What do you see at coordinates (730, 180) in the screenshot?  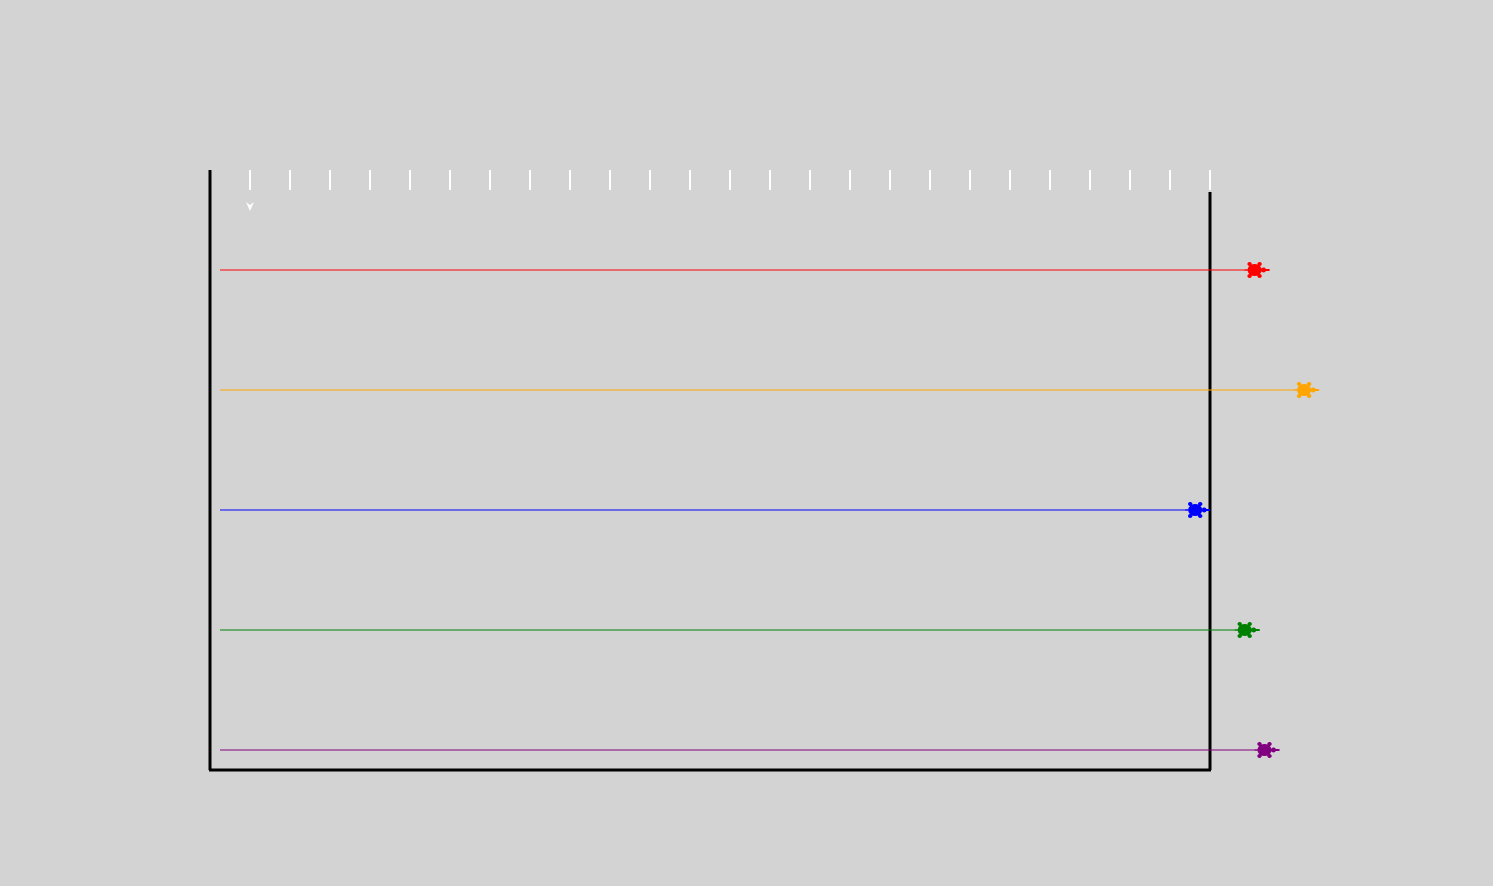 I see `finish-tick-marks` at bounding box center [730, 180].